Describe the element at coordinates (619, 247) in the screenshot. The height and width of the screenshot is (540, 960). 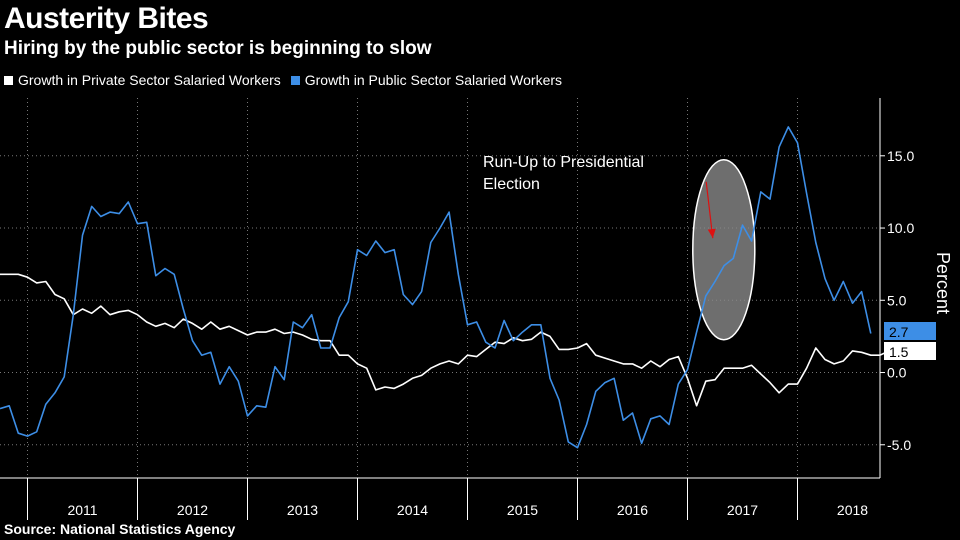
I see `annotation: Run-Up to Presidential Election` at that location.